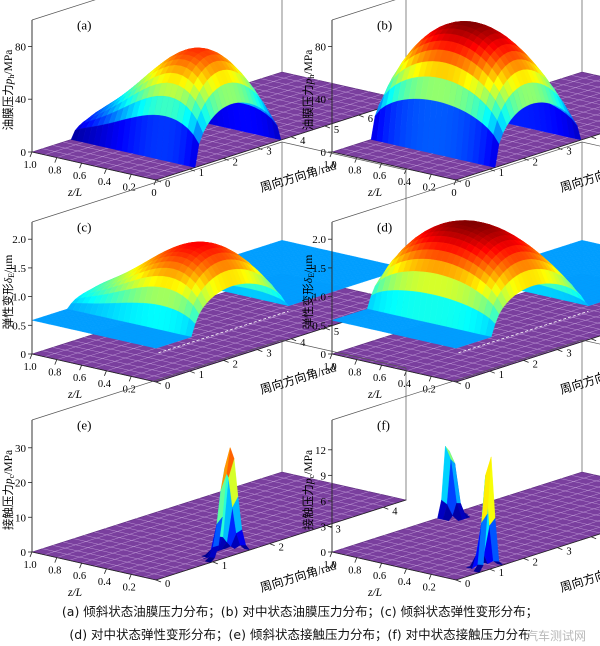 Image resolution: width=600 pixels, height=646 pixels. I want to click on z-axis-label: 油膜压力ph/MPa, so click(308, 90).